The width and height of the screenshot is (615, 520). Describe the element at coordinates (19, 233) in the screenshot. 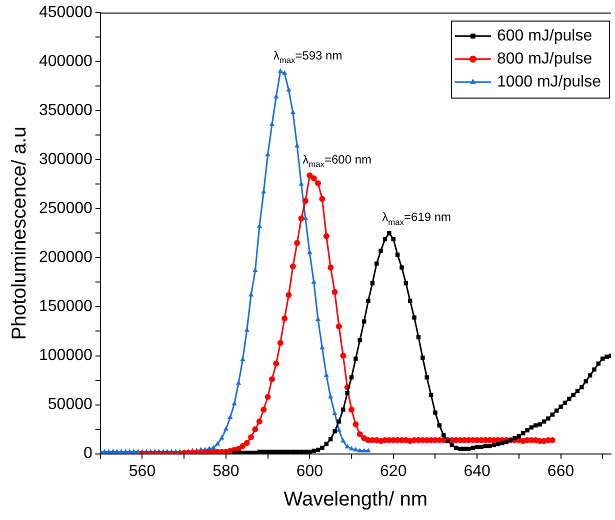

I see `y-axis-title: Photoluminescence/ a.u` at that location.